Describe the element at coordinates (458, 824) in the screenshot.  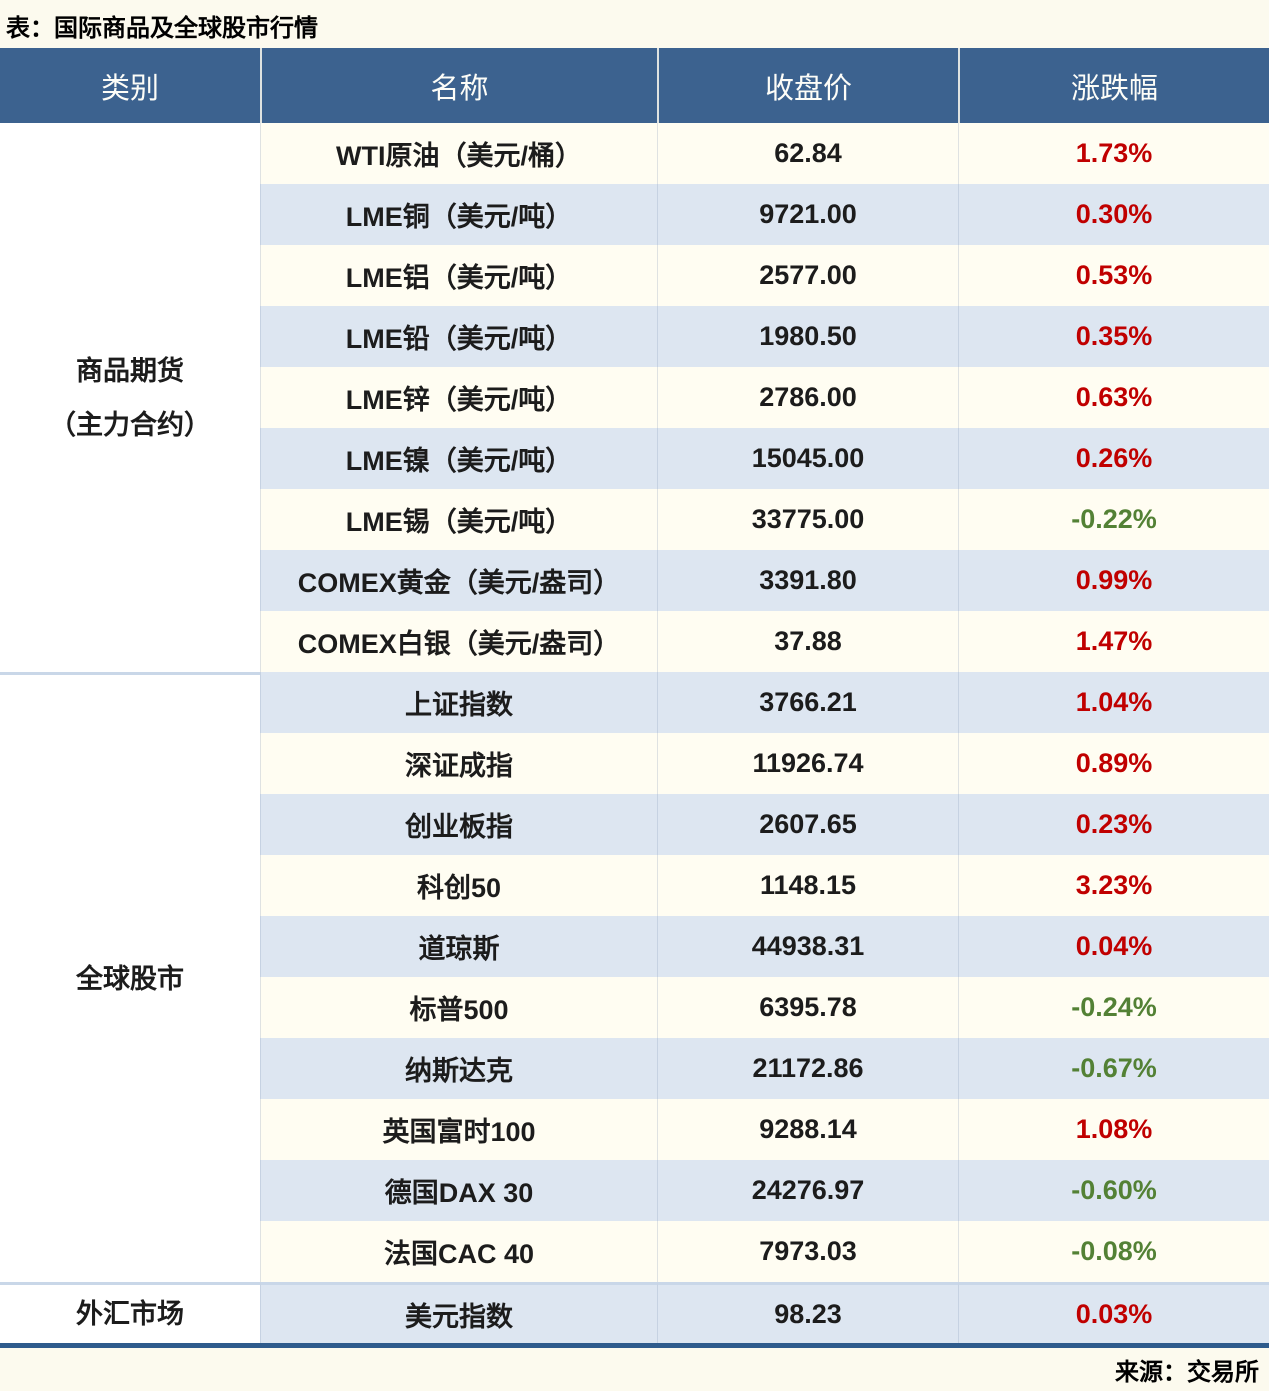
I see `name-cell: 创业板指` at that location.